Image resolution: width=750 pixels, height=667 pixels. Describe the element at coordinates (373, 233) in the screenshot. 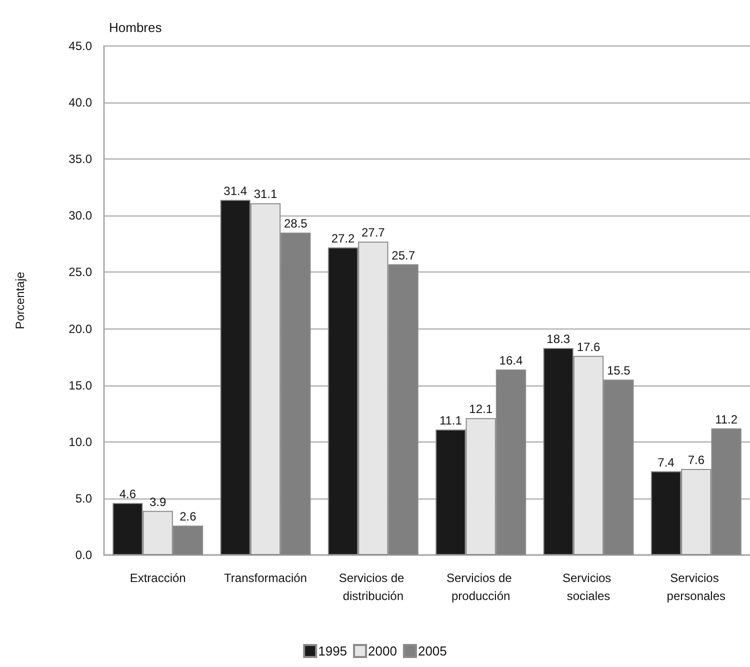

I see `data-label: 27.7` at that location.